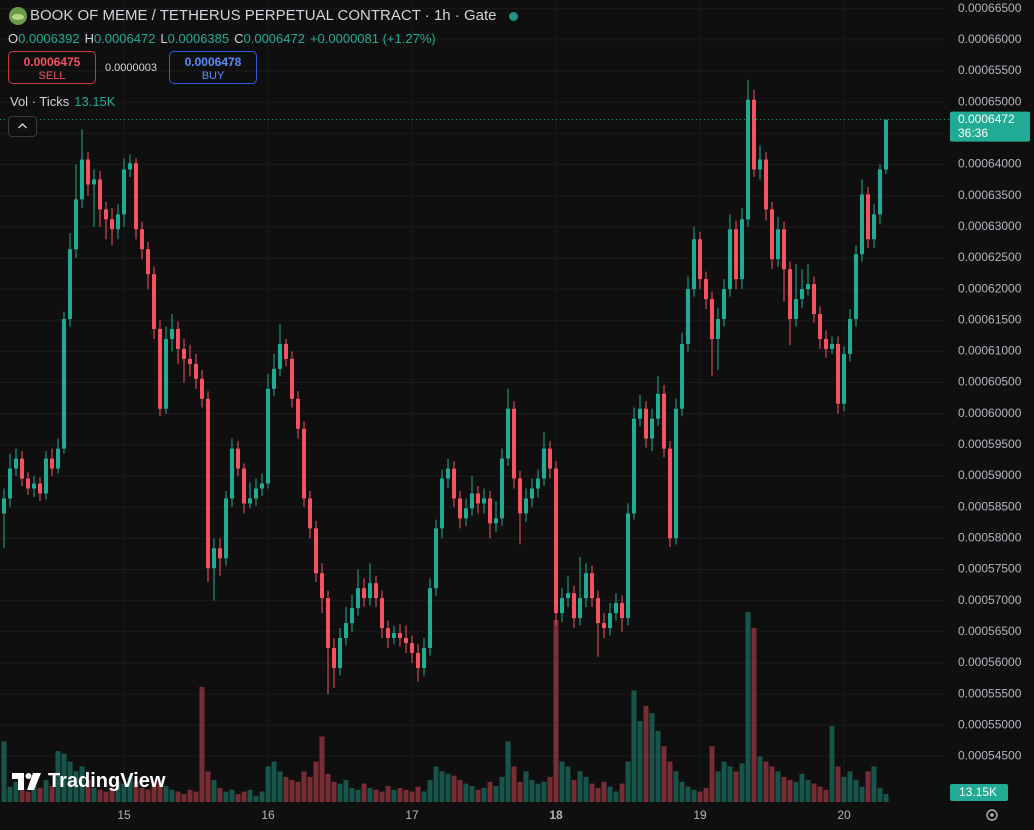  I want to click on chevron-path, so click(22, 126).